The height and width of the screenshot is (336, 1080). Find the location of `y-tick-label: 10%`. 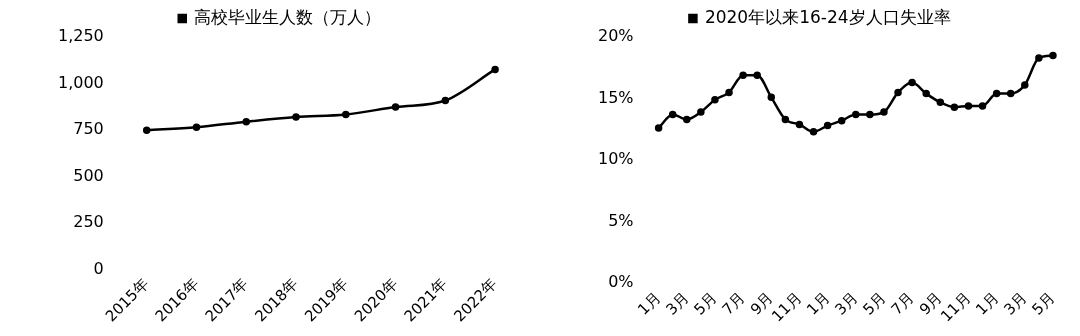

y-tick-label: 10% is located at coordinates (616, 159).